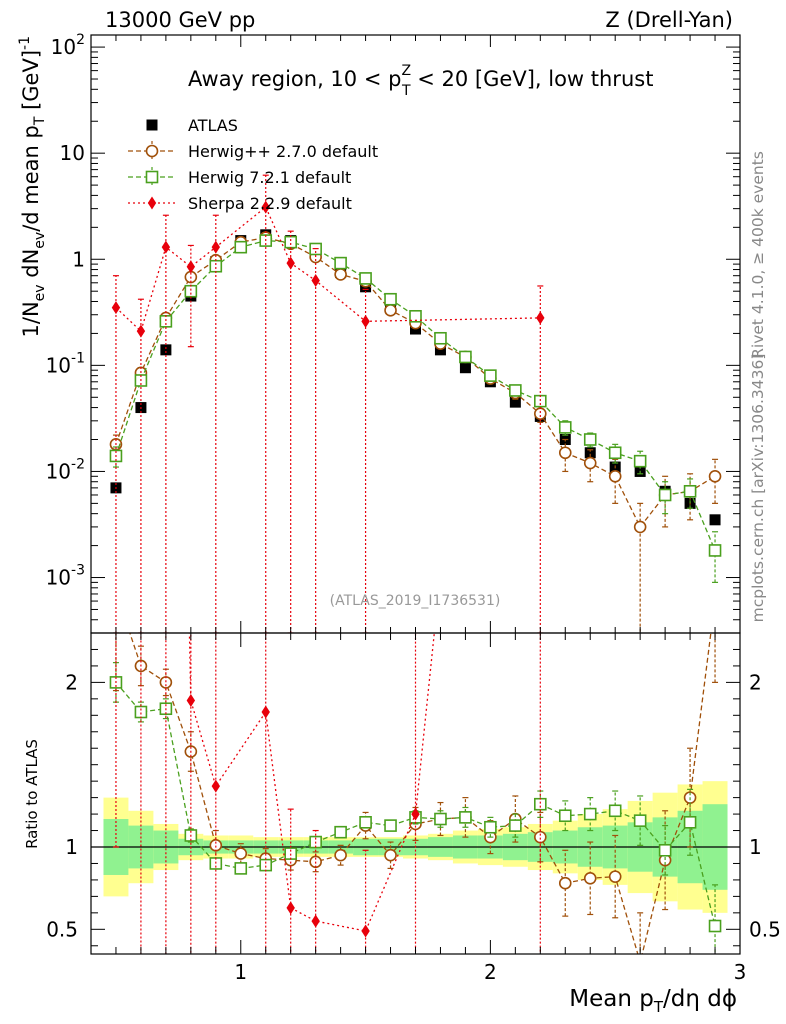 The image size is (786, 1024). Describe the element at coordinates (765, 929) in the screenshot. I see `y-tick-label-right: 0.5` at that location.